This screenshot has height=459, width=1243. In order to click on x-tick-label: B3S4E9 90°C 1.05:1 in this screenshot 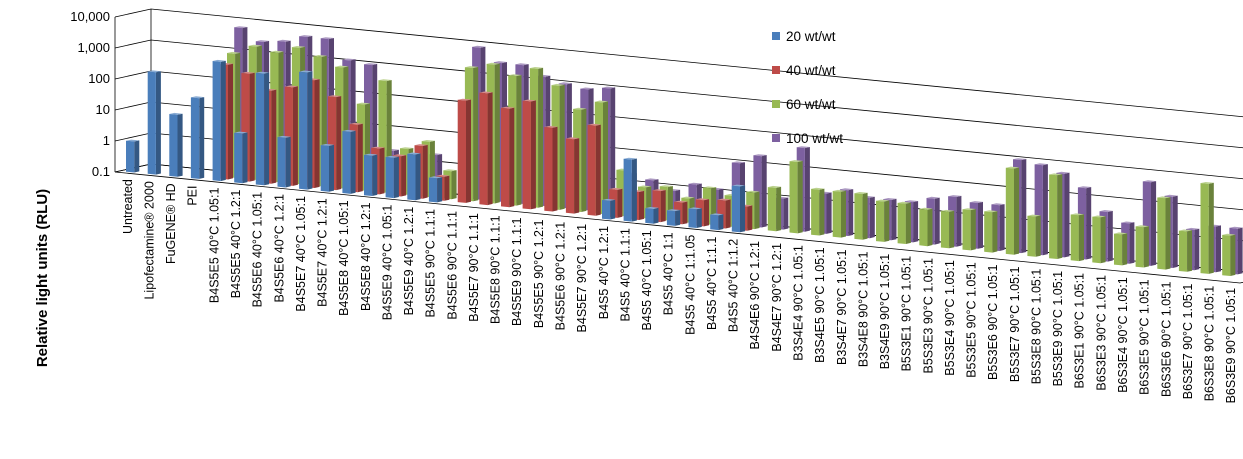, I will do `click(885, 312)`.